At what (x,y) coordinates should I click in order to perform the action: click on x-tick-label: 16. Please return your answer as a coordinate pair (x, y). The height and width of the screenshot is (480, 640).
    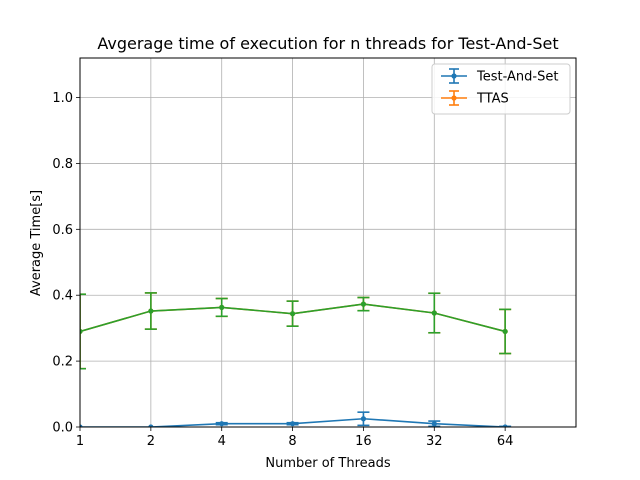
    Looking at the image, I should click on (363, 441).